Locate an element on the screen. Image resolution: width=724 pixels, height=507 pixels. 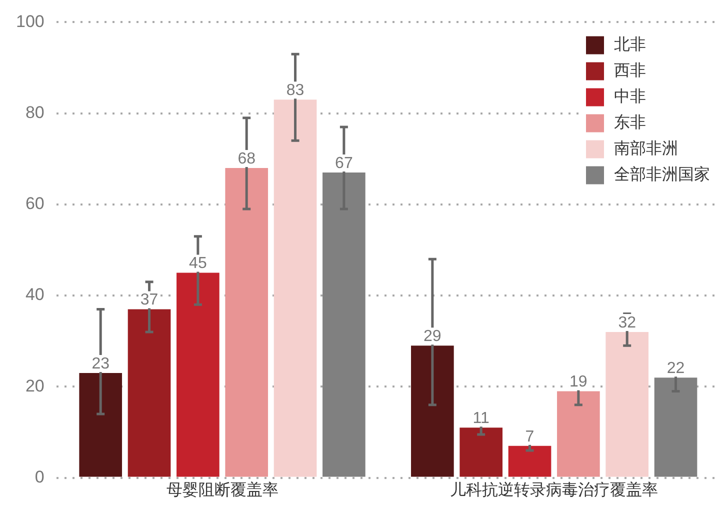
legend-label: 南部非洲 is located at coordinates (646, 149).